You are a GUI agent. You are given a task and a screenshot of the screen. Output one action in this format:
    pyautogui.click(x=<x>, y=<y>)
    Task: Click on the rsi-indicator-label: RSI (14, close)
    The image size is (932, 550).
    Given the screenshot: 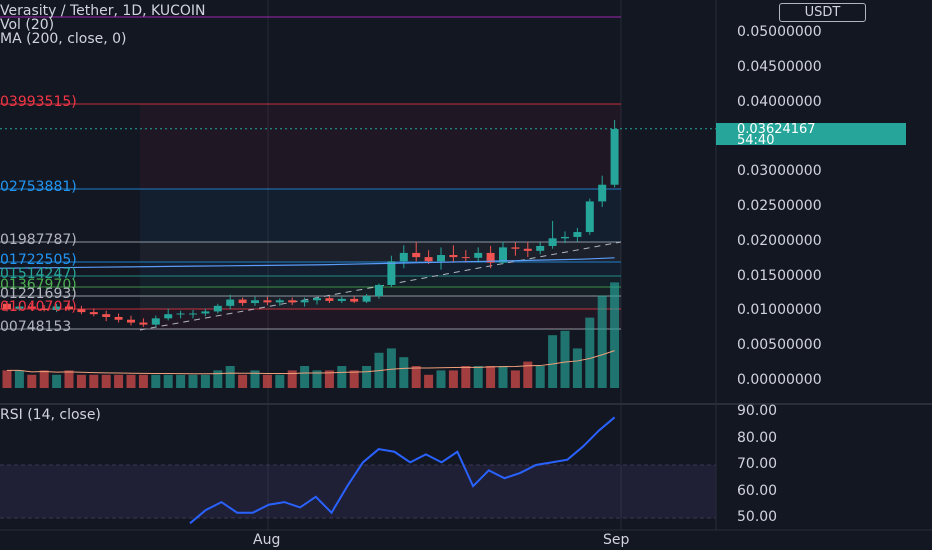 What is the action you would take?
    pyautogui.click(x=50, y=415)
    